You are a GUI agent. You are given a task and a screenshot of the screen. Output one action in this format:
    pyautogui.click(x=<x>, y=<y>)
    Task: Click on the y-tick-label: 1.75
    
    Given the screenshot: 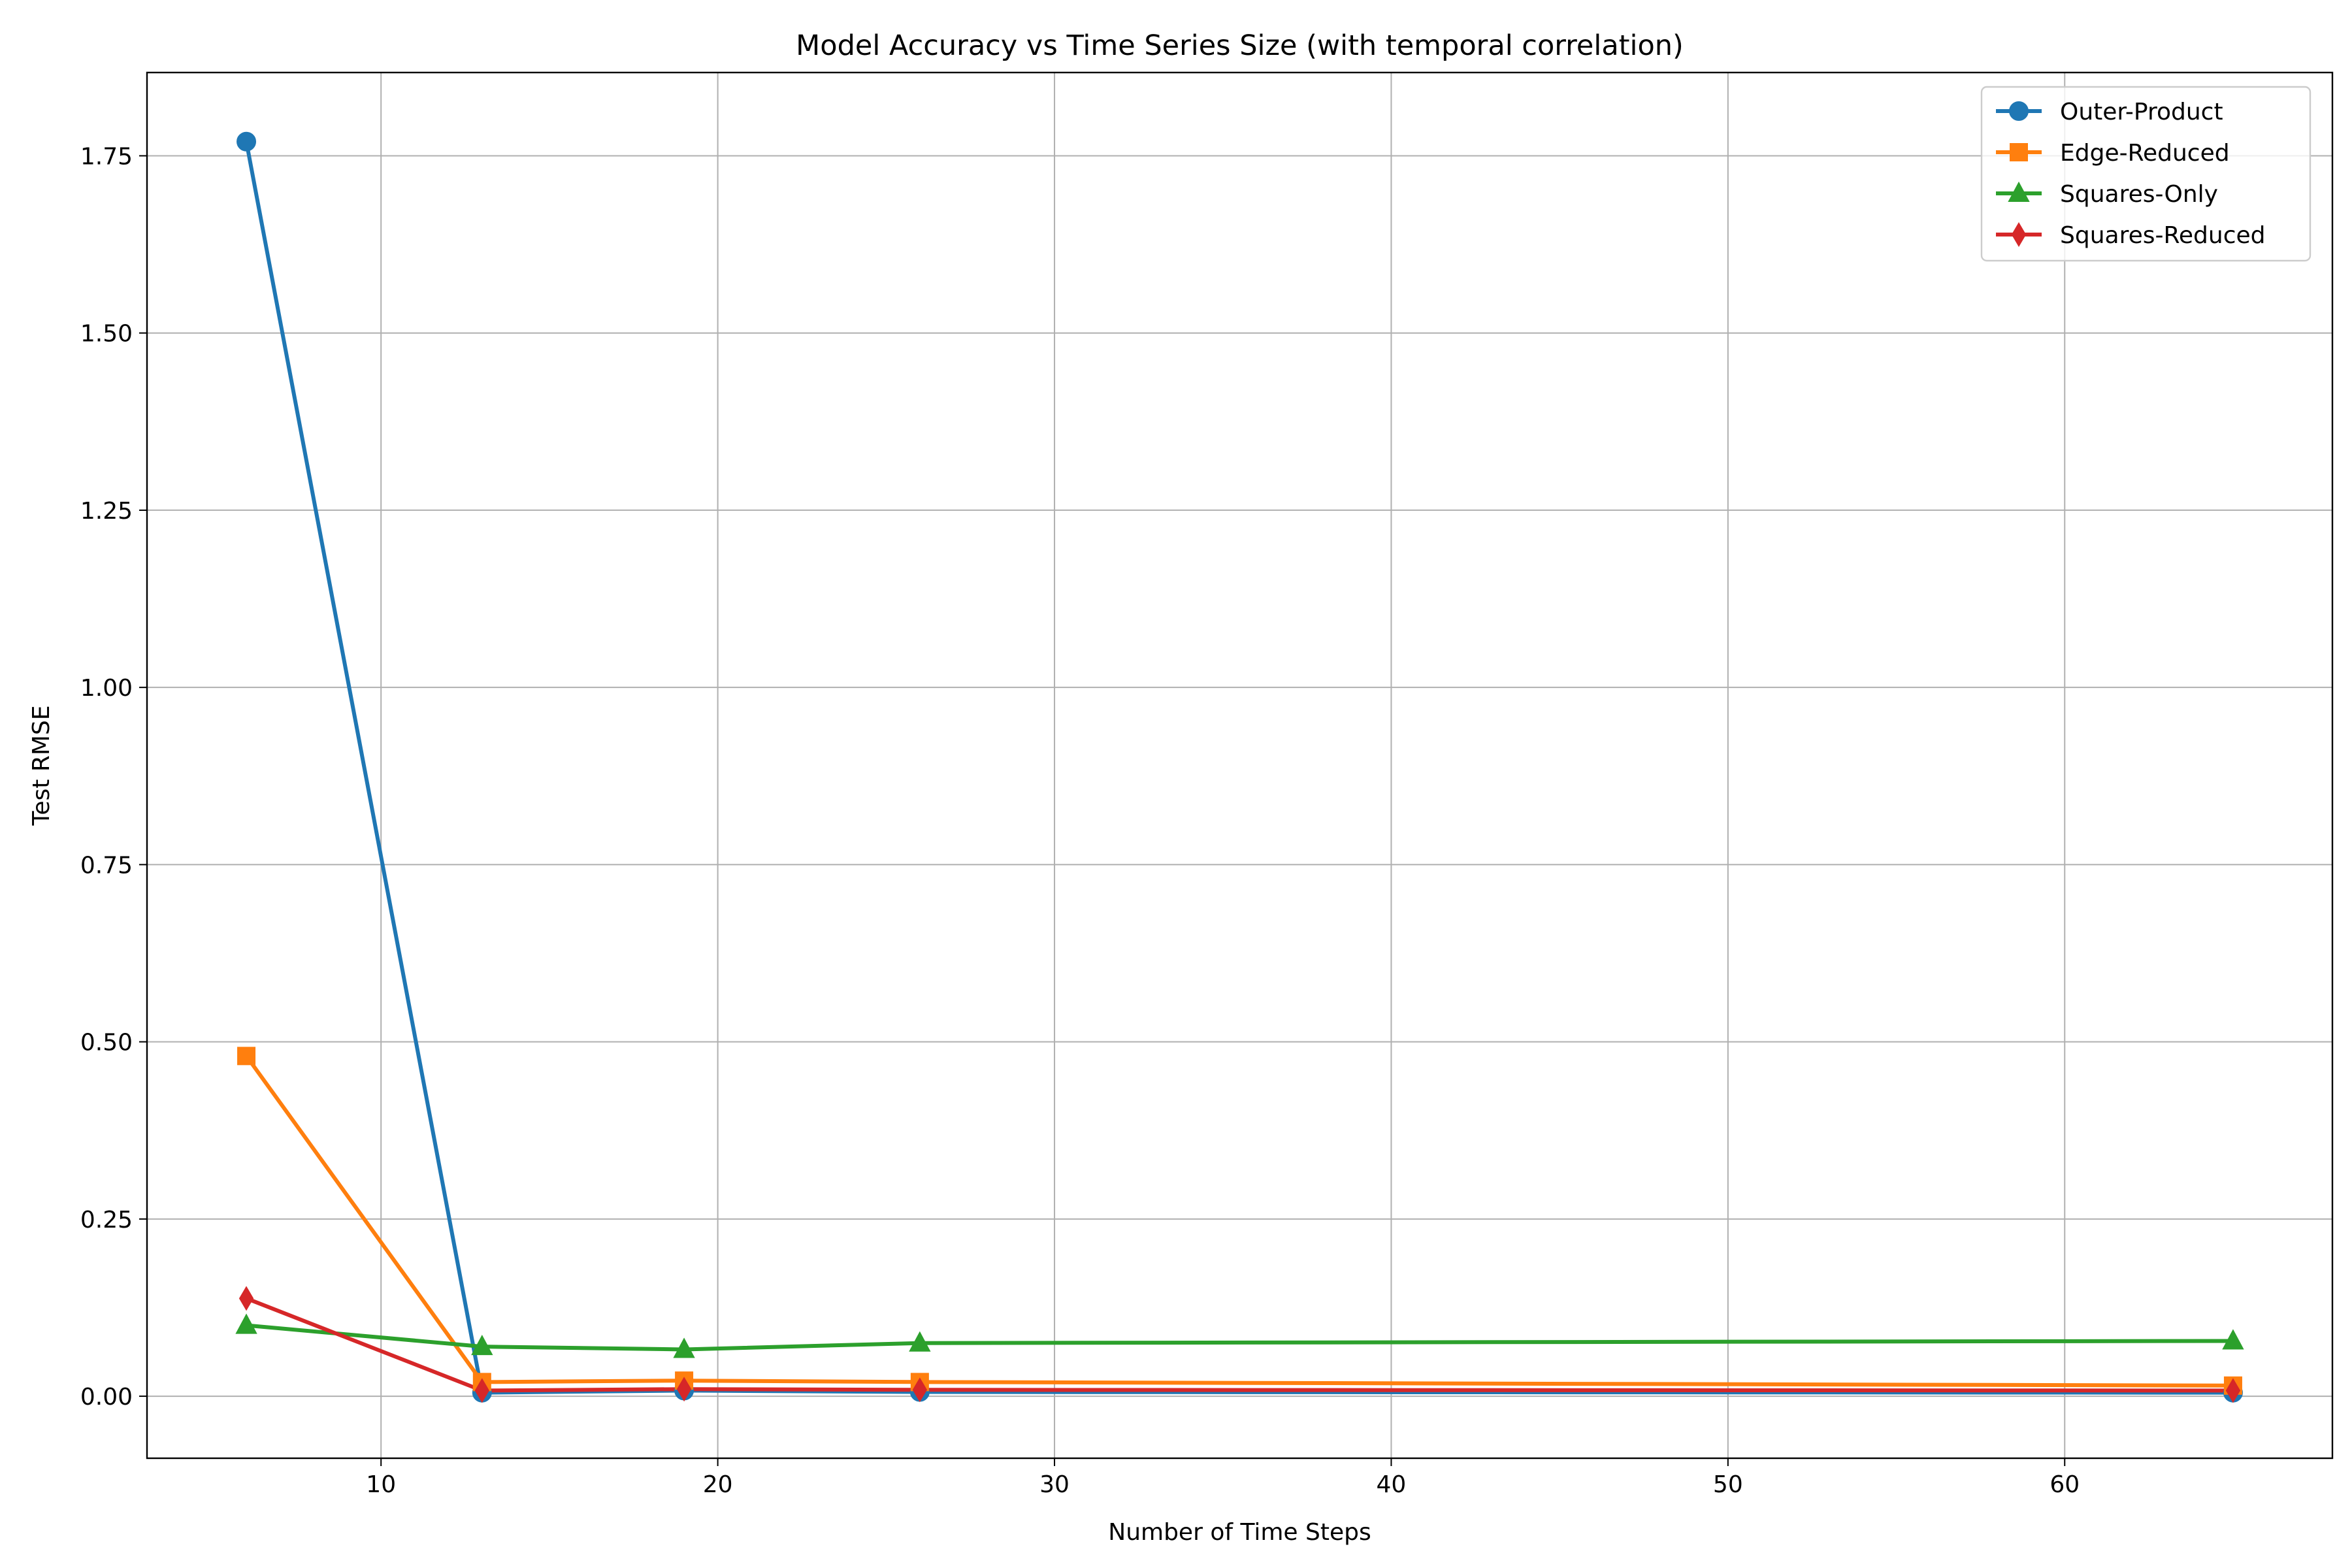 What is the action you would take?
    pyautogui.click(x=106, y=156)
    